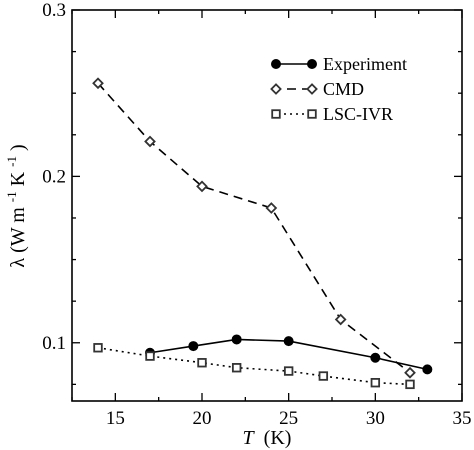 The image size is (474, 450). What do you see at coordinates (358, 114) in the screenshot?
I see `legend-label: LSC-IVR` at bounding box center [358, 114].